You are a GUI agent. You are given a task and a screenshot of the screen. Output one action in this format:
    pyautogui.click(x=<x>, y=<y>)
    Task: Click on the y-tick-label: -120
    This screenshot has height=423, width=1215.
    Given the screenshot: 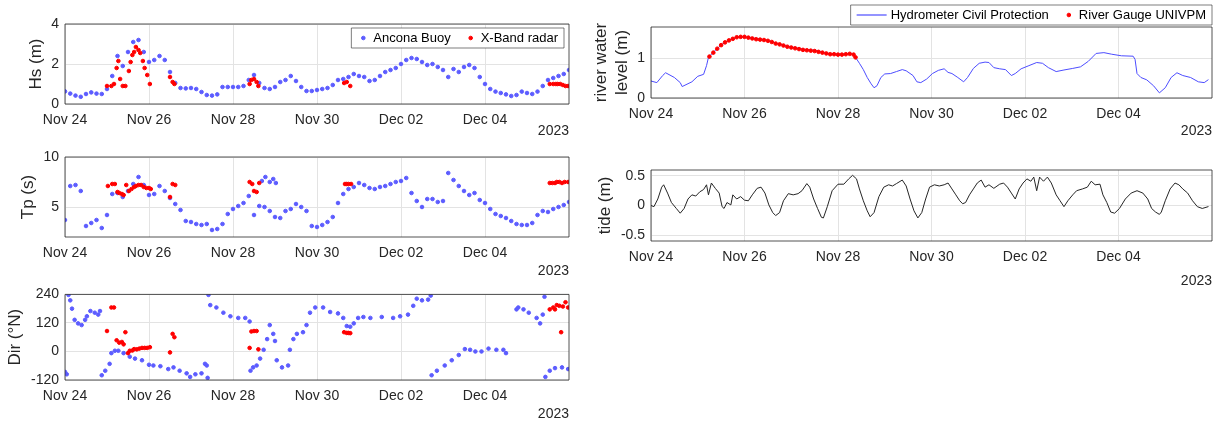 What is the action you would take?
    pyautogui.click(x=45, y=378)
    